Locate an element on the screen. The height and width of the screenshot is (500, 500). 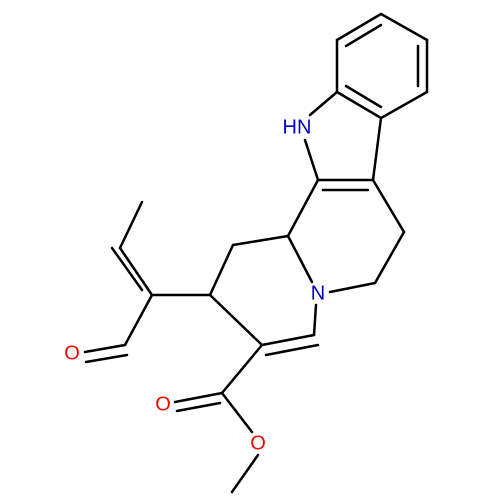
atom-label: N is located at coordinates (318, 293).